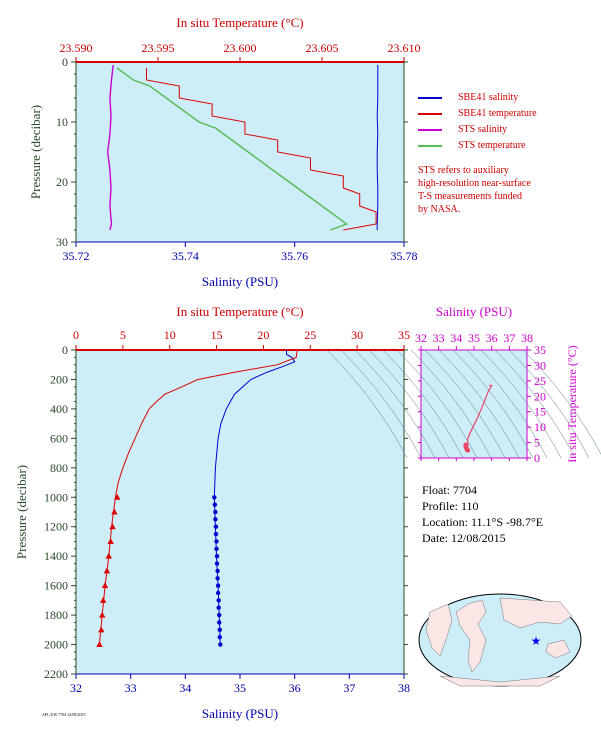 This screenshot has width=601, height=736. I want to click on ts-temp-tick-label: 10, so click(540, 427).